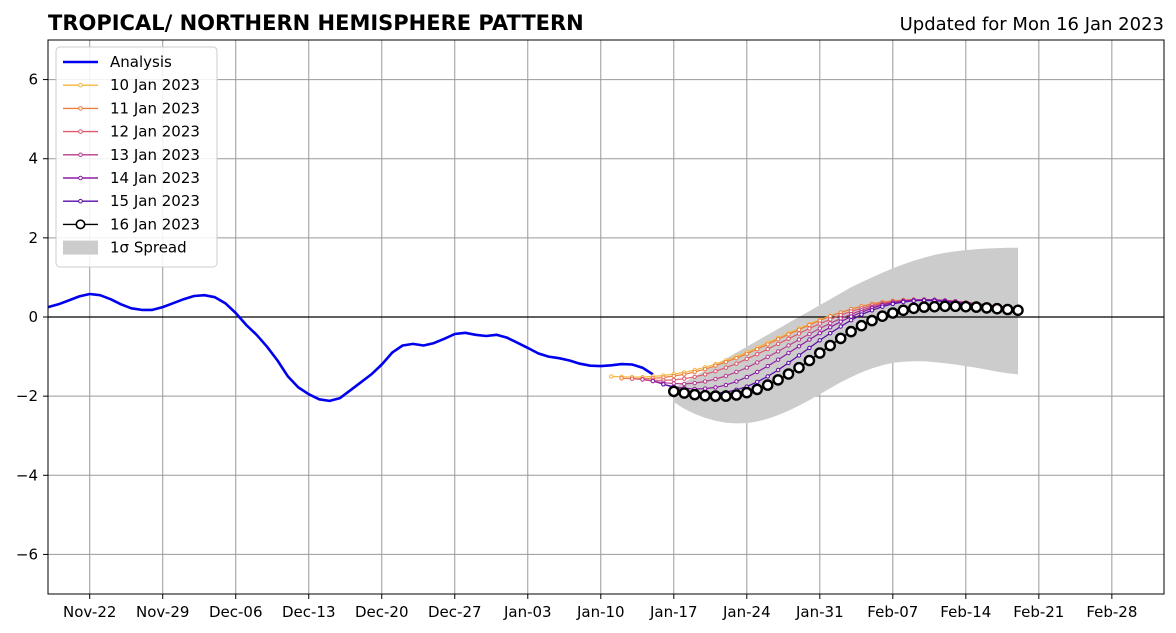 The image size is (1176, 633). What do you see at coordinates (673, 612) in the screenshot?
I see `x-tick-label: Jan-17` at bounding box center [673, 612].